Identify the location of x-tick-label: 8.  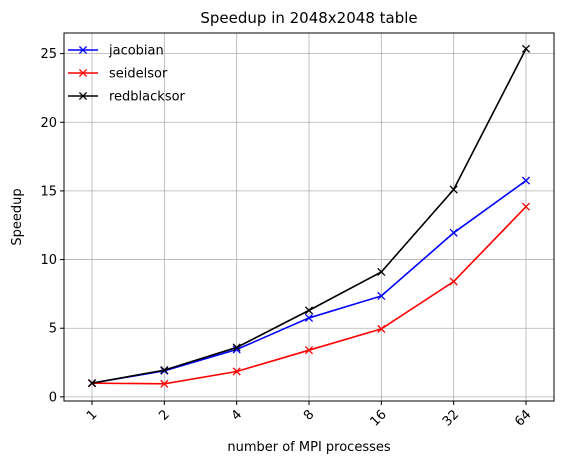
(309, 415).